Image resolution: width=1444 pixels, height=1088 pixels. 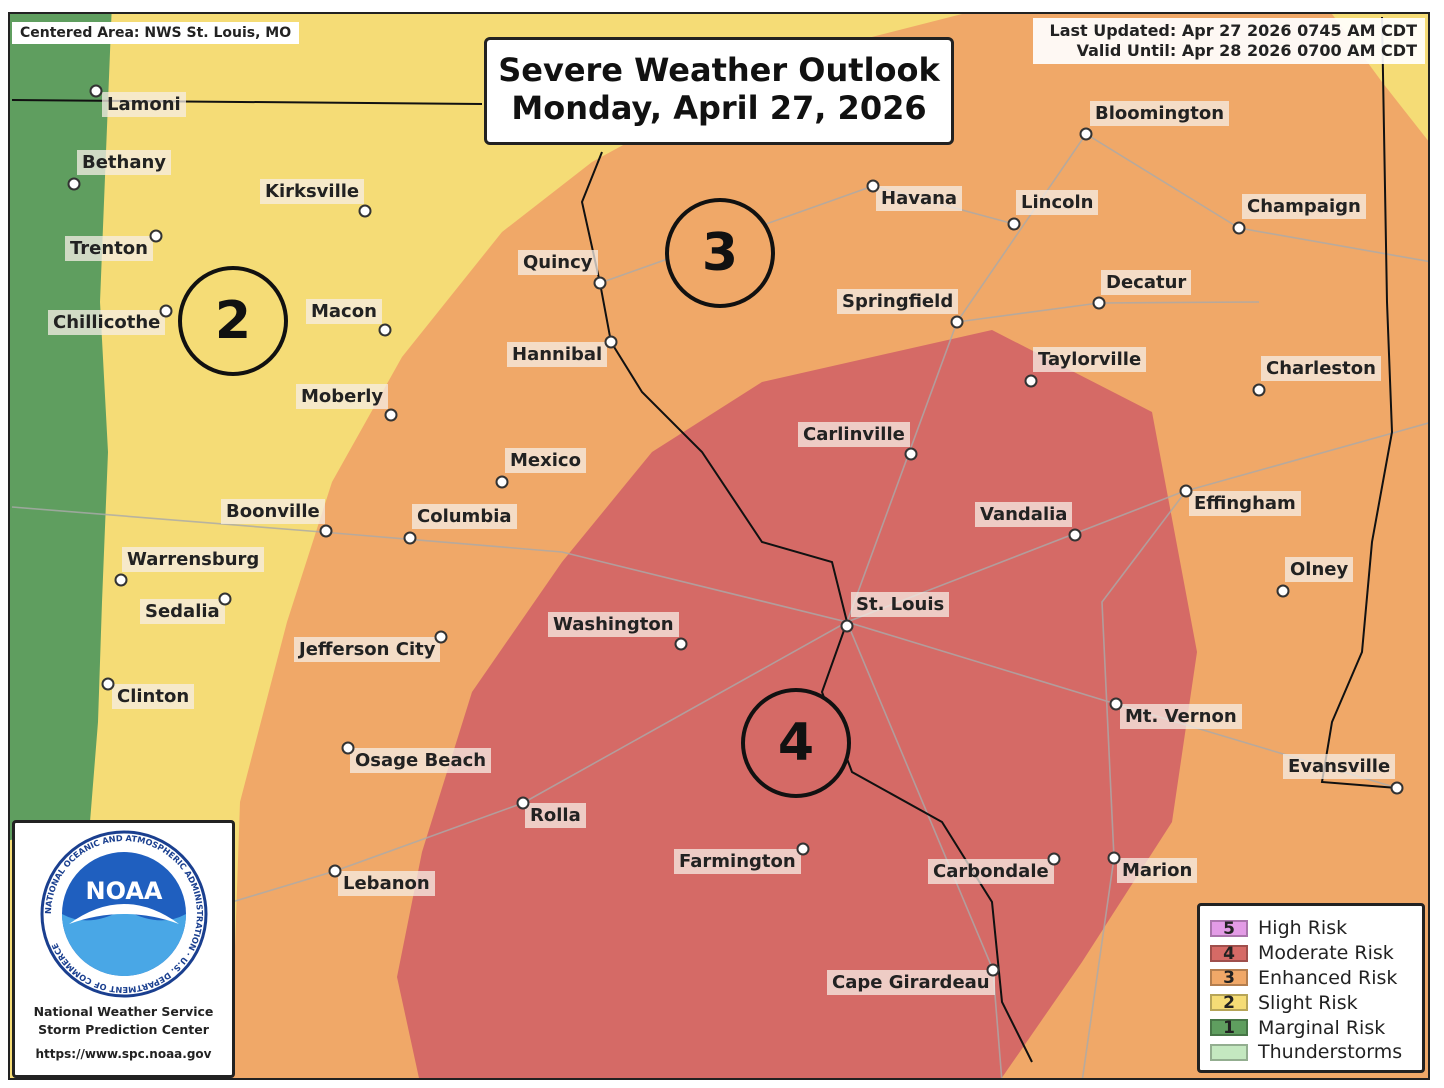 What do you see at coordinates (123, 1029) in the screenshot?
I see `spc-label: Storm Prediction Center` at bounding box center [123, 1029].